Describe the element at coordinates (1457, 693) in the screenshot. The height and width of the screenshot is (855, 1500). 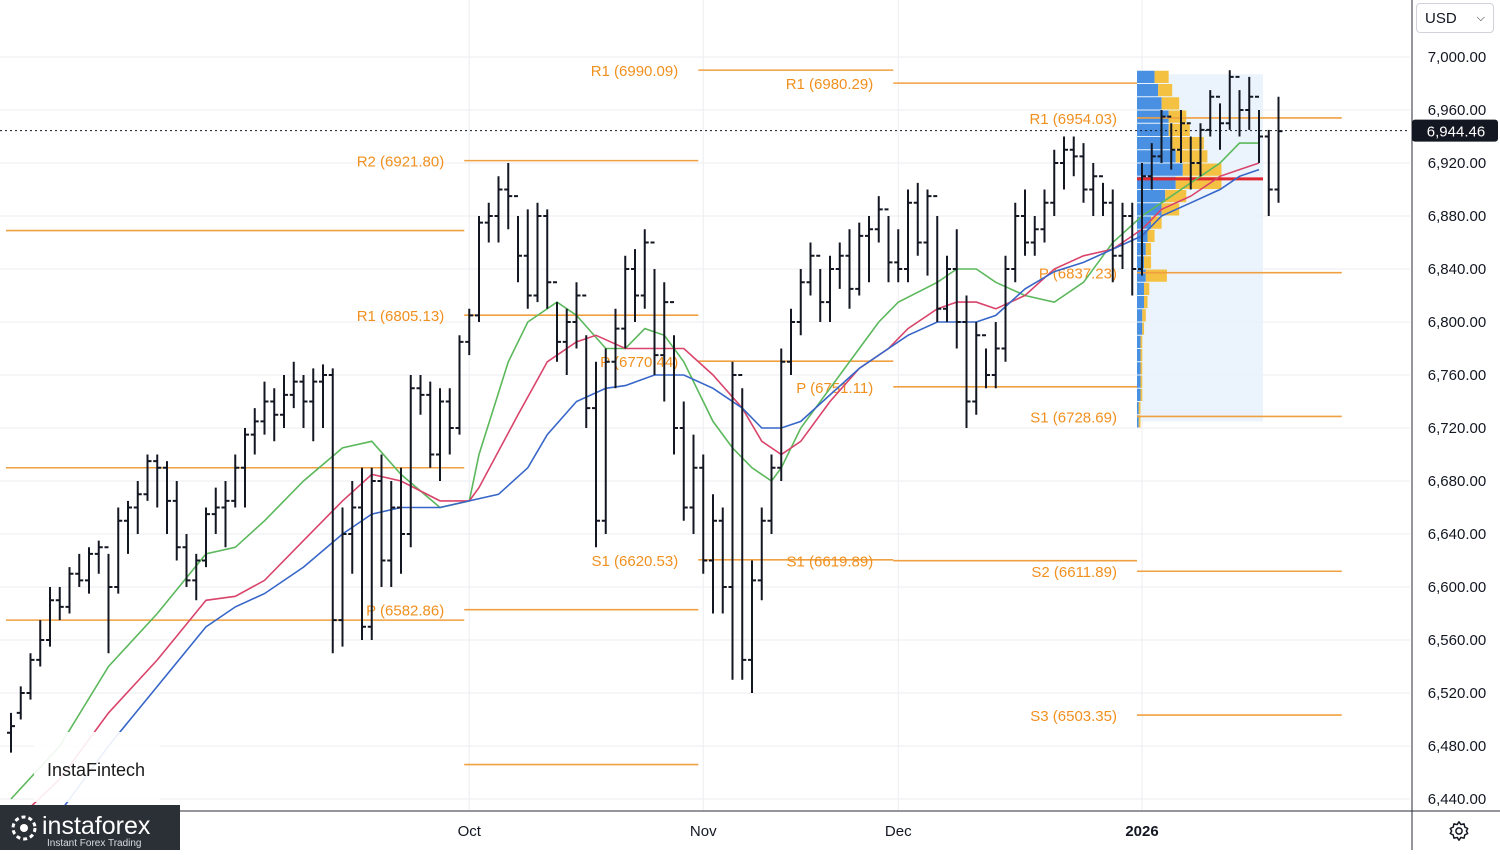
I see `y-tick-label: 6,520.00` at that location.